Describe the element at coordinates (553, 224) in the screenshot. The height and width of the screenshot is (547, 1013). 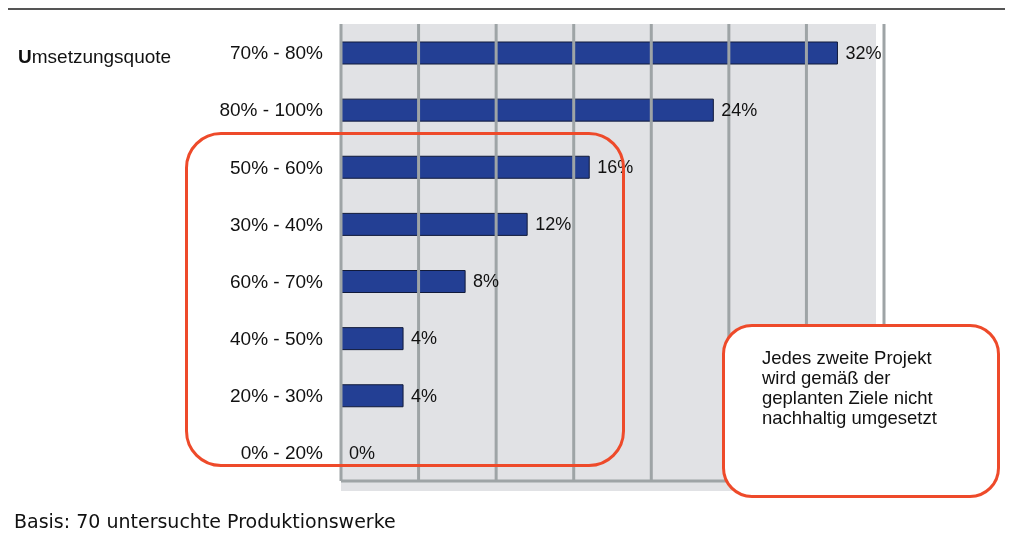
I see `data-label: 12%` at that location.